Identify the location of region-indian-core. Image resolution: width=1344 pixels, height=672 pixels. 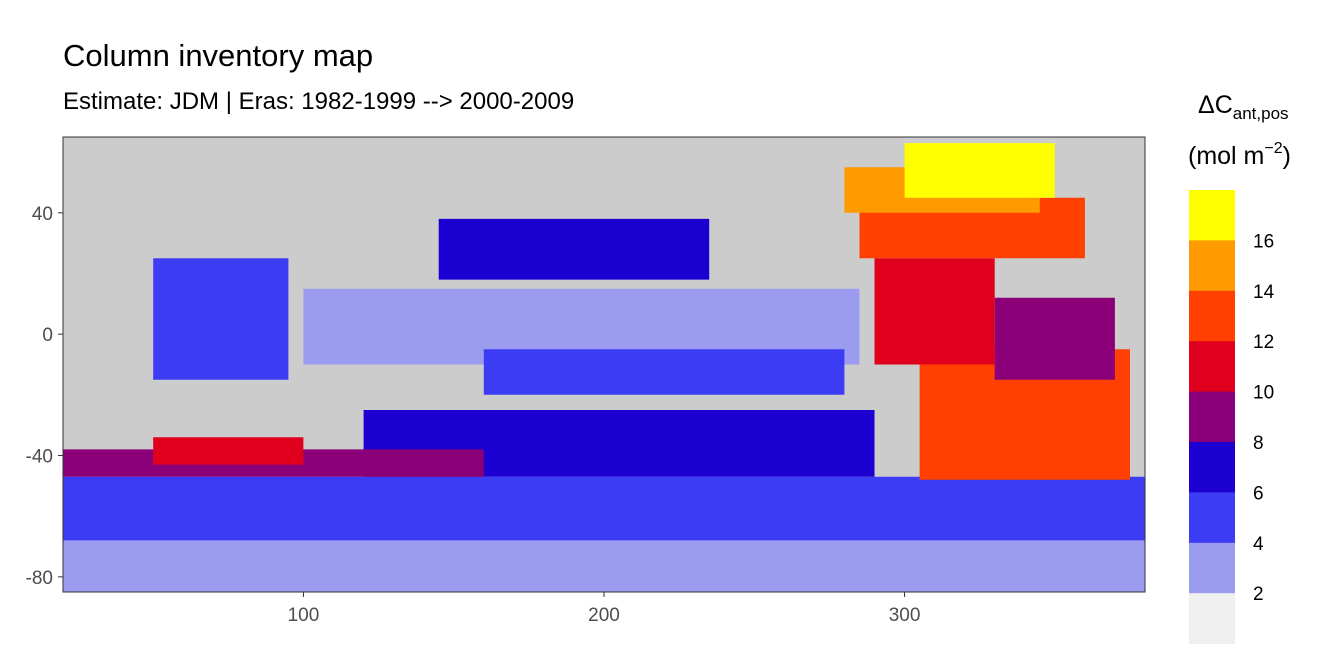
(228, 451).